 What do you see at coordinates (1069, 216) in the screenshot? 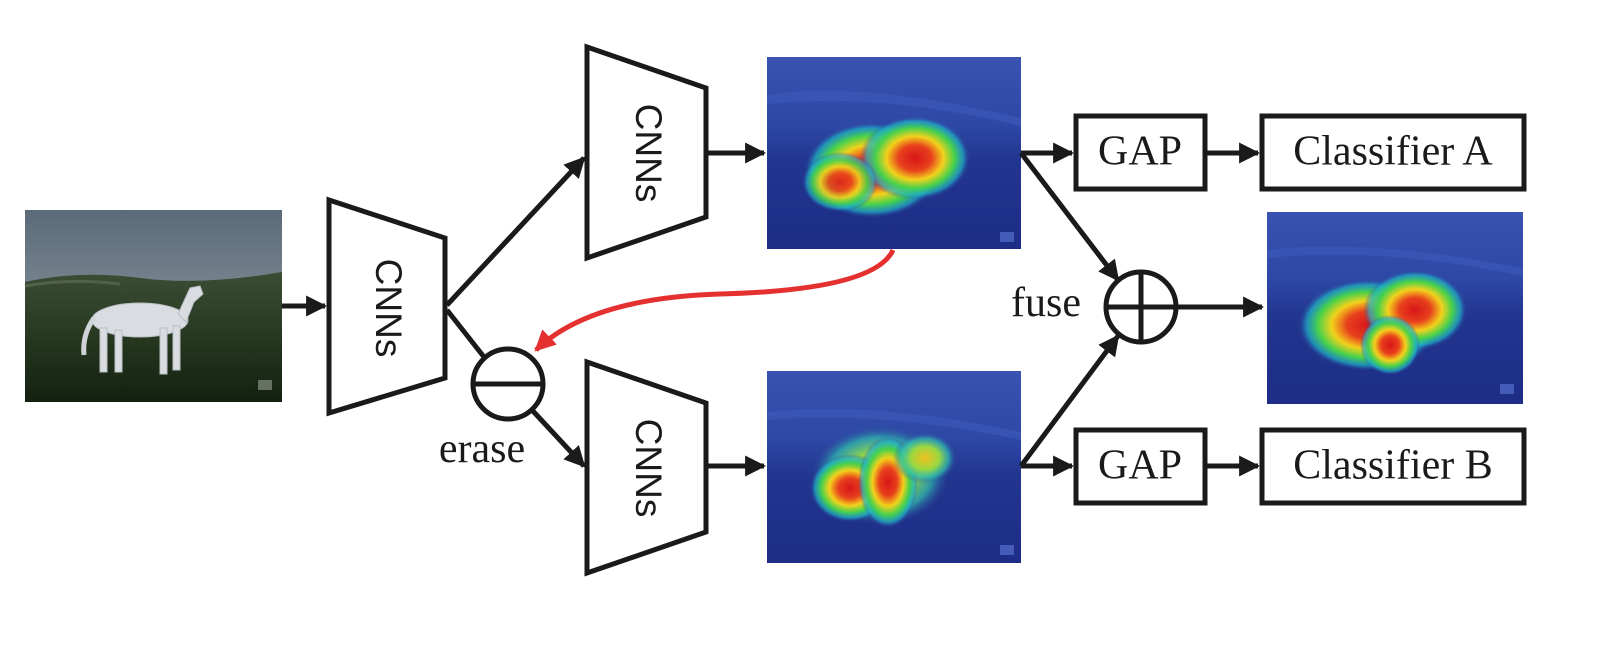
I see `arrow-heatmap-top-to-fuse` at bounding box center [1069, 216].